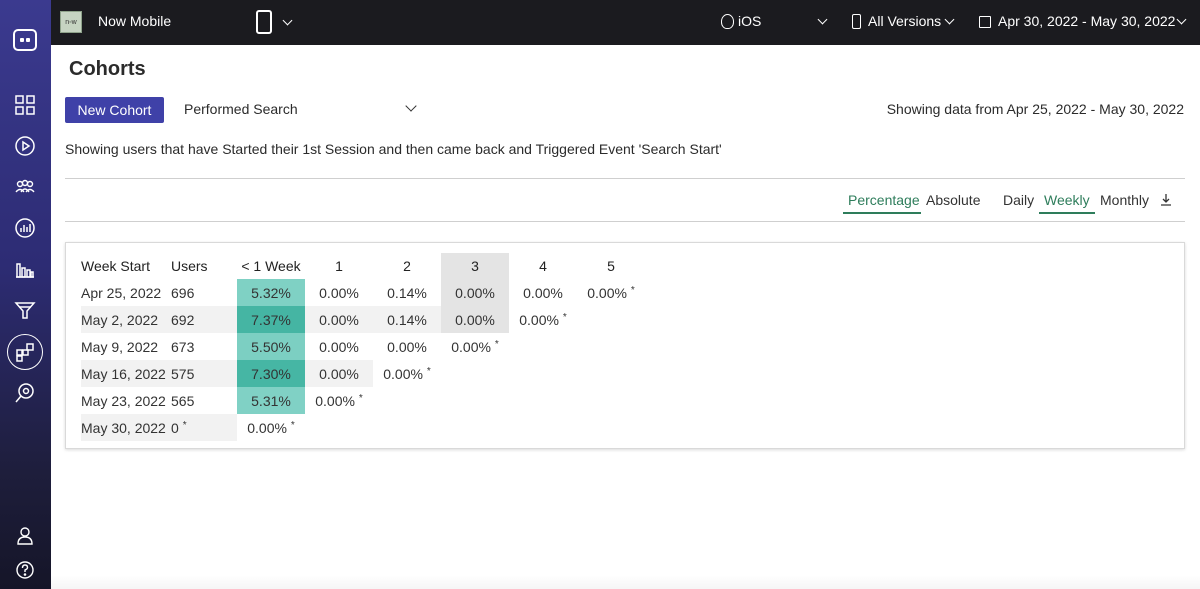  Describe the element at coordinates (822, 19) in the screenshot. I see `platform-chevron-down-icon` at that location.